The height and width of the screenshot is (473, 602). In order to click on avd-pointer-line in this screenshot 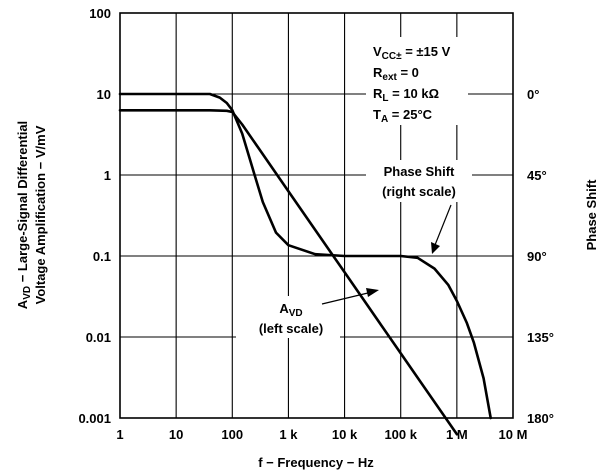, I will do `click(347, 298)`.